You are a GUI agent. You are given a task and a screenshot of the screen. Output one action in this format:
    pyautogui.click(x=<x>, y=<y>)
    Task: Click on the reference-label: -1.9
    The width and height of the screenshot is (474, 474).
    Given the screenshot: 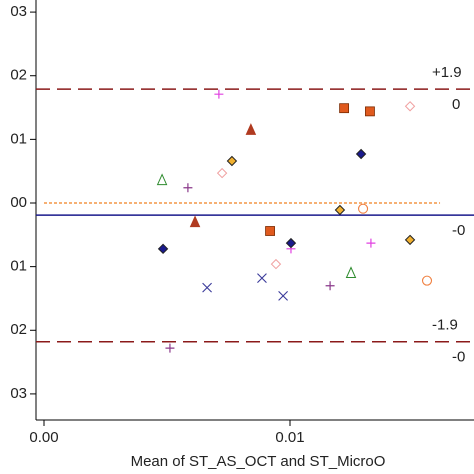 What is the action you would take?
    pyautogui.click(x=445, y=325)
    